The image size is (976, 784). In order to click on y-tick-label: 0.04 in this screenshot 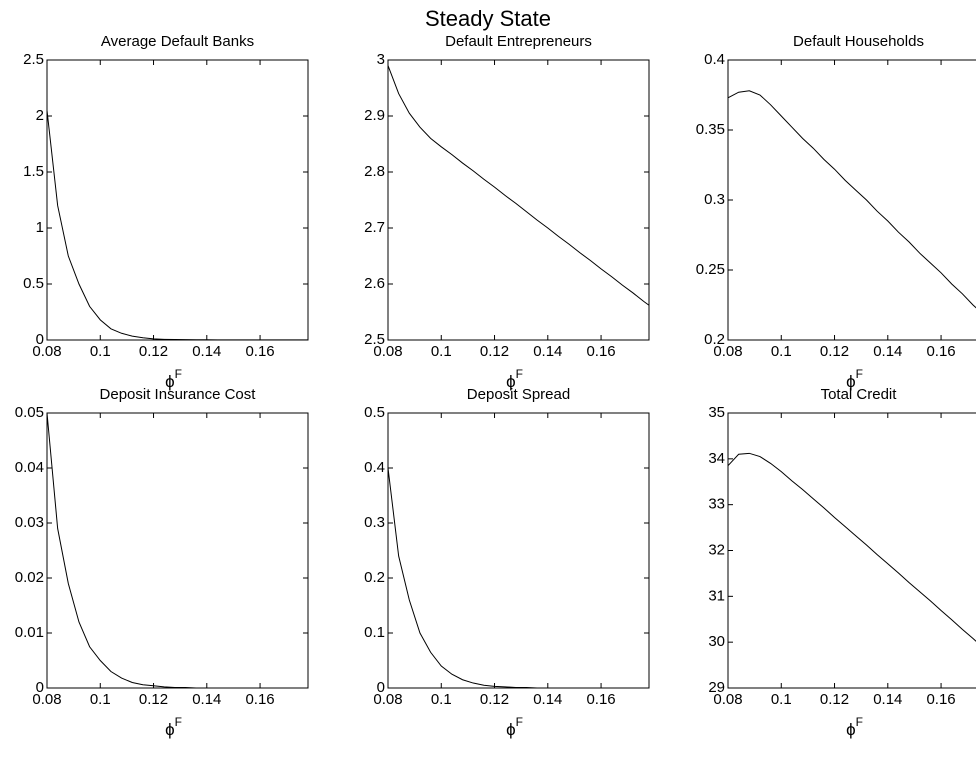, I will do `click(29, 467)`.